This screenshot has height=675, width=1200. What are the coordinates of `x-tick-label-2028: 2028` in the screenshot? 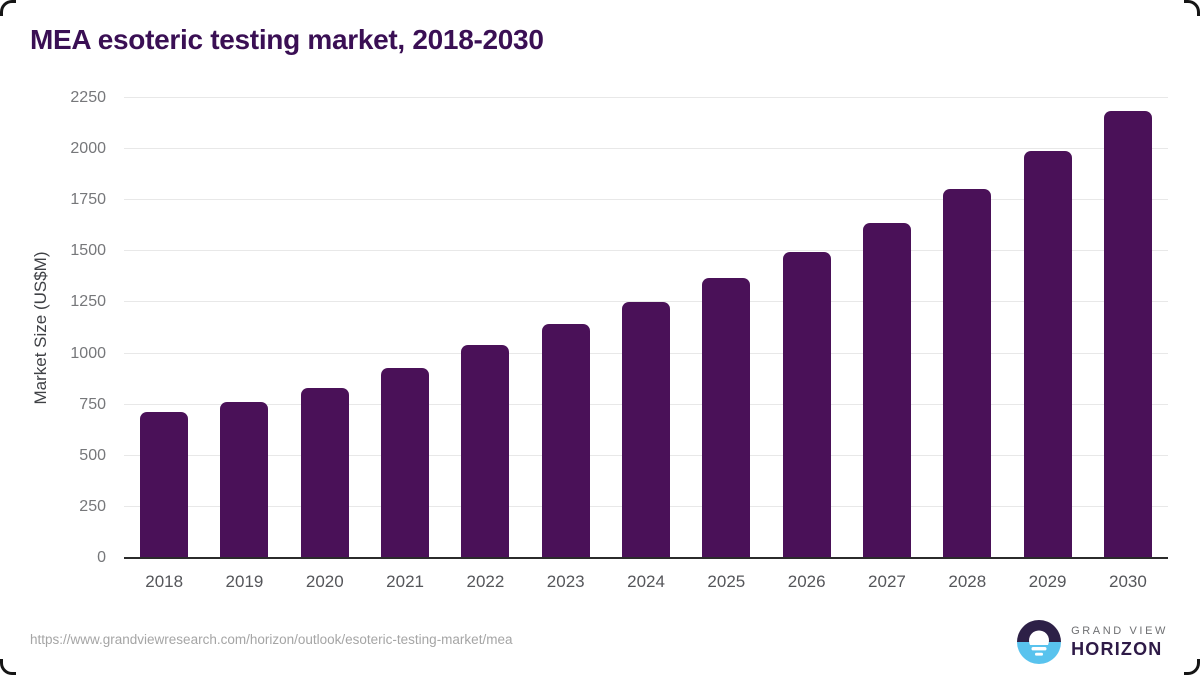 It's located at (967, 581).